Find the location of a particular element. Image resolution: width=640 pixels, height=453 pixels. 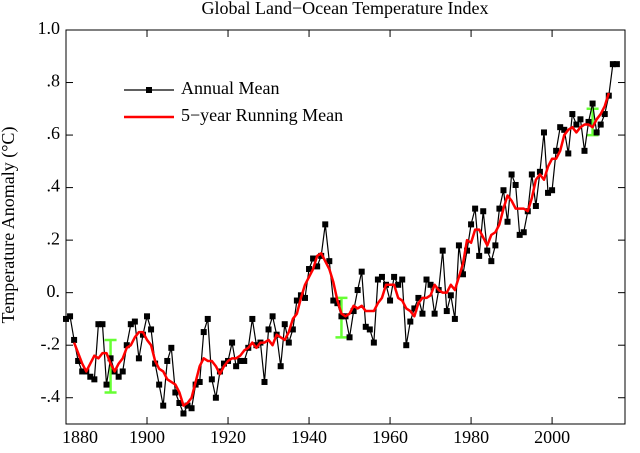

x-tick-label: 1900 is located at coordinates (147, 437).